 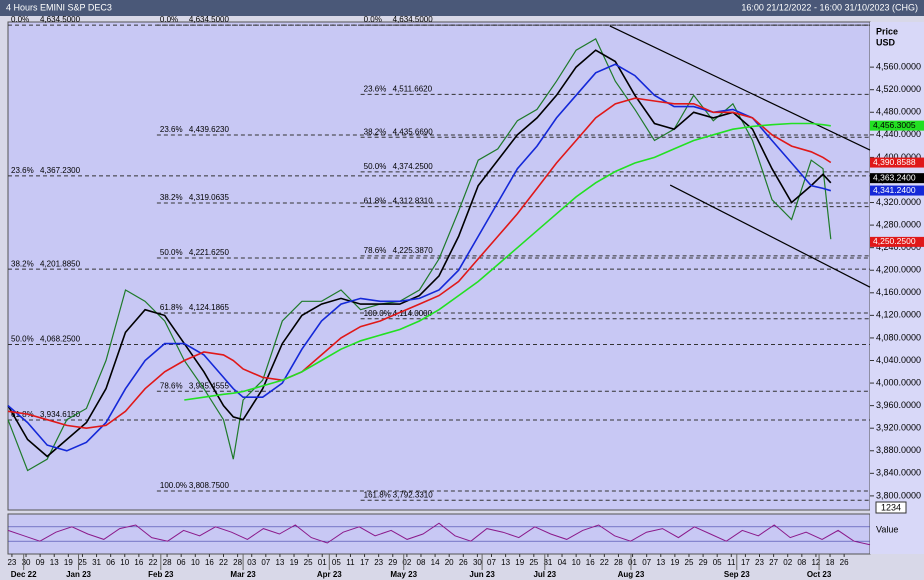 I want to click on y-tick-label: 4,040.0000, so click(x=898, y=360).